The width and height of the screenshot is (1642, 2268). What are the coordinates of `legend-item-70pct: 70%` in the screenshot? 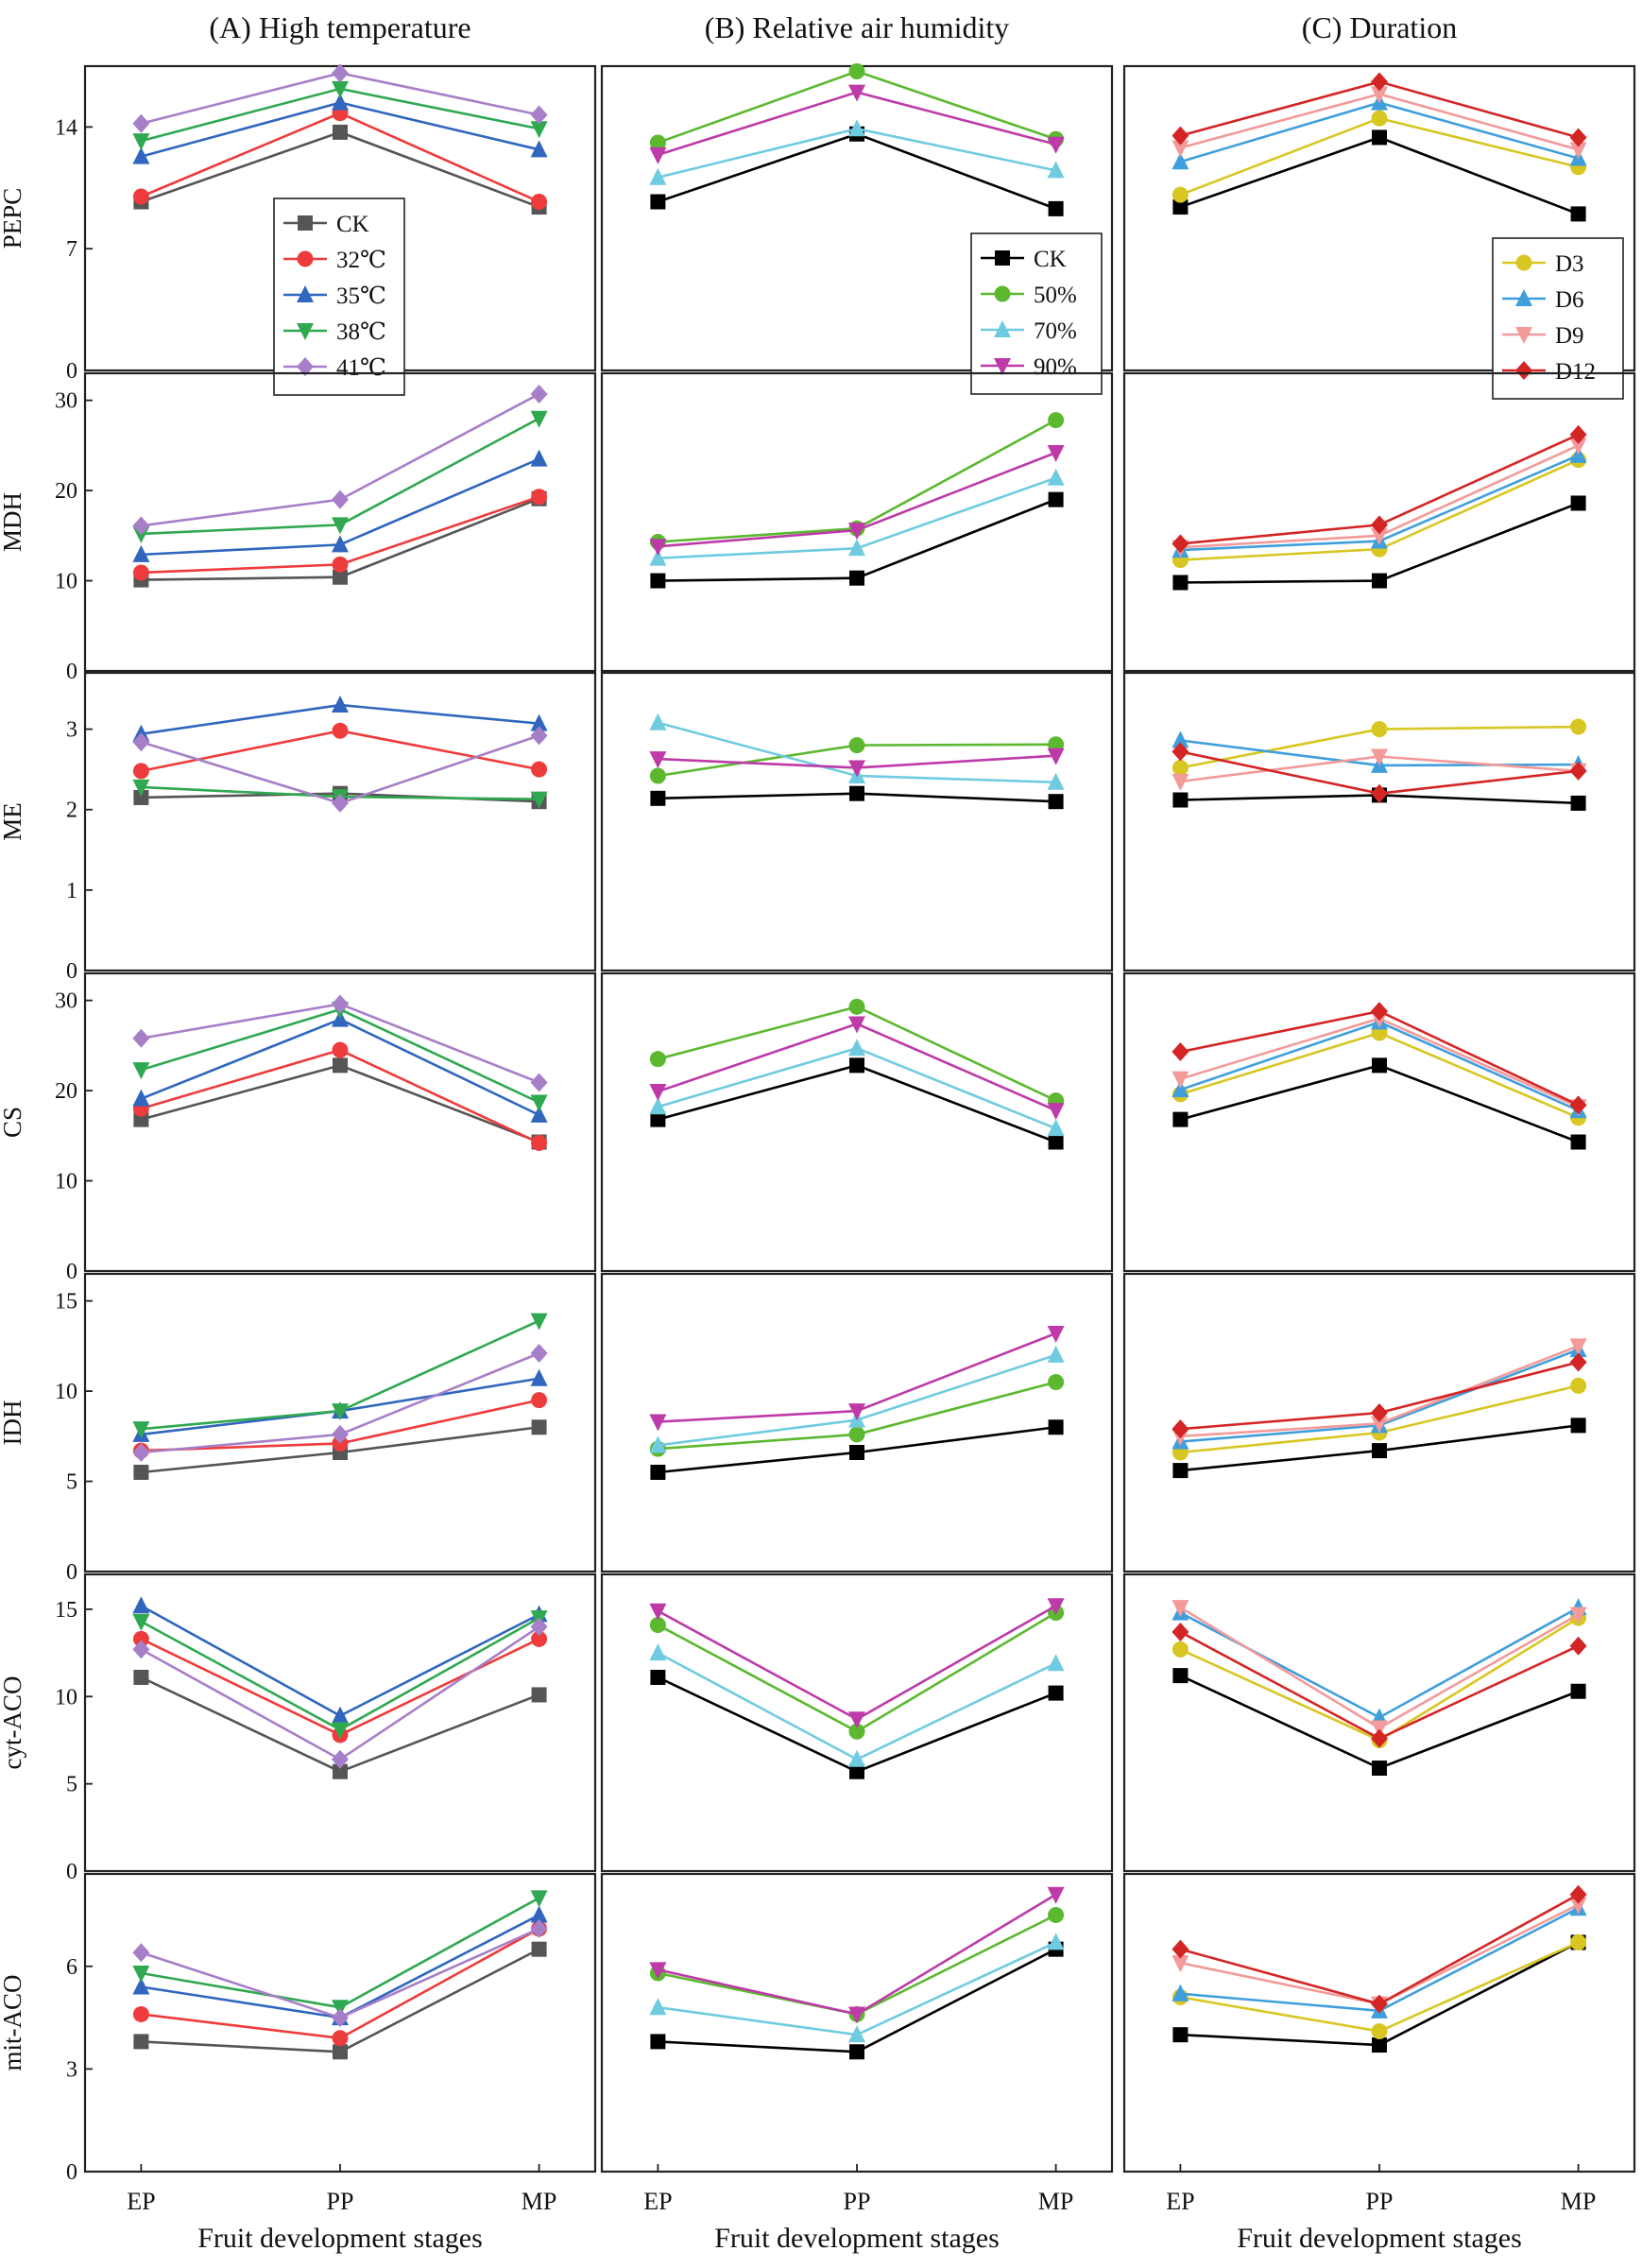 It's located at (1029, 331).